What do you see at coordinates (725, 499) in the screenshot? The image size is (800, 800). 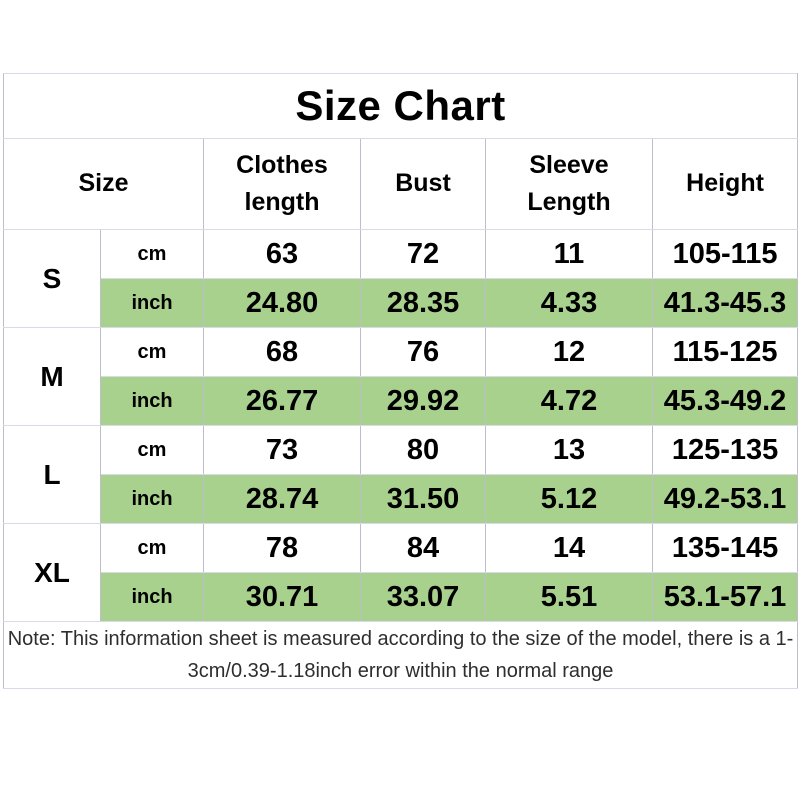 I see `value-cell: 49.2-53.1` at bounding box center [725, 499].